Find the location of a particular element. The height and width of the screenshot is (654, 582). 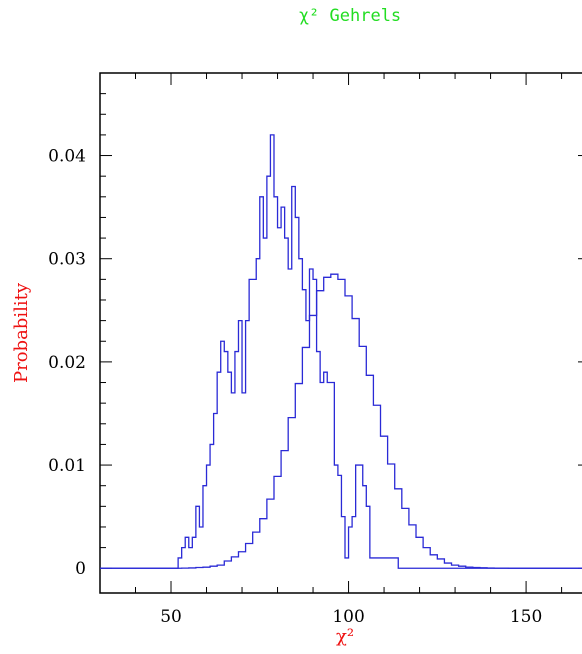

y-axis-label: Probability is located at coordinates (21, 332).